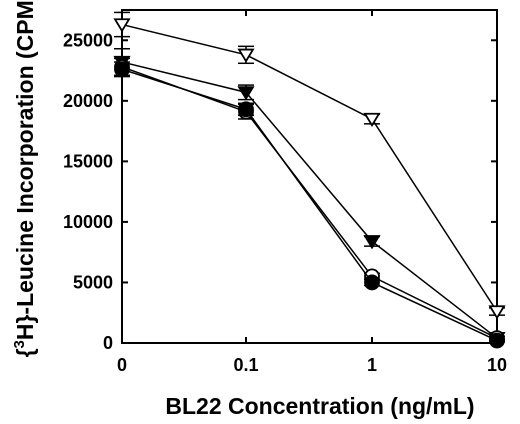  What do you see at coordinates (88, 222) in the screenshot?
I see `y-tick-label: 10000` at bounding box center [88, 222].